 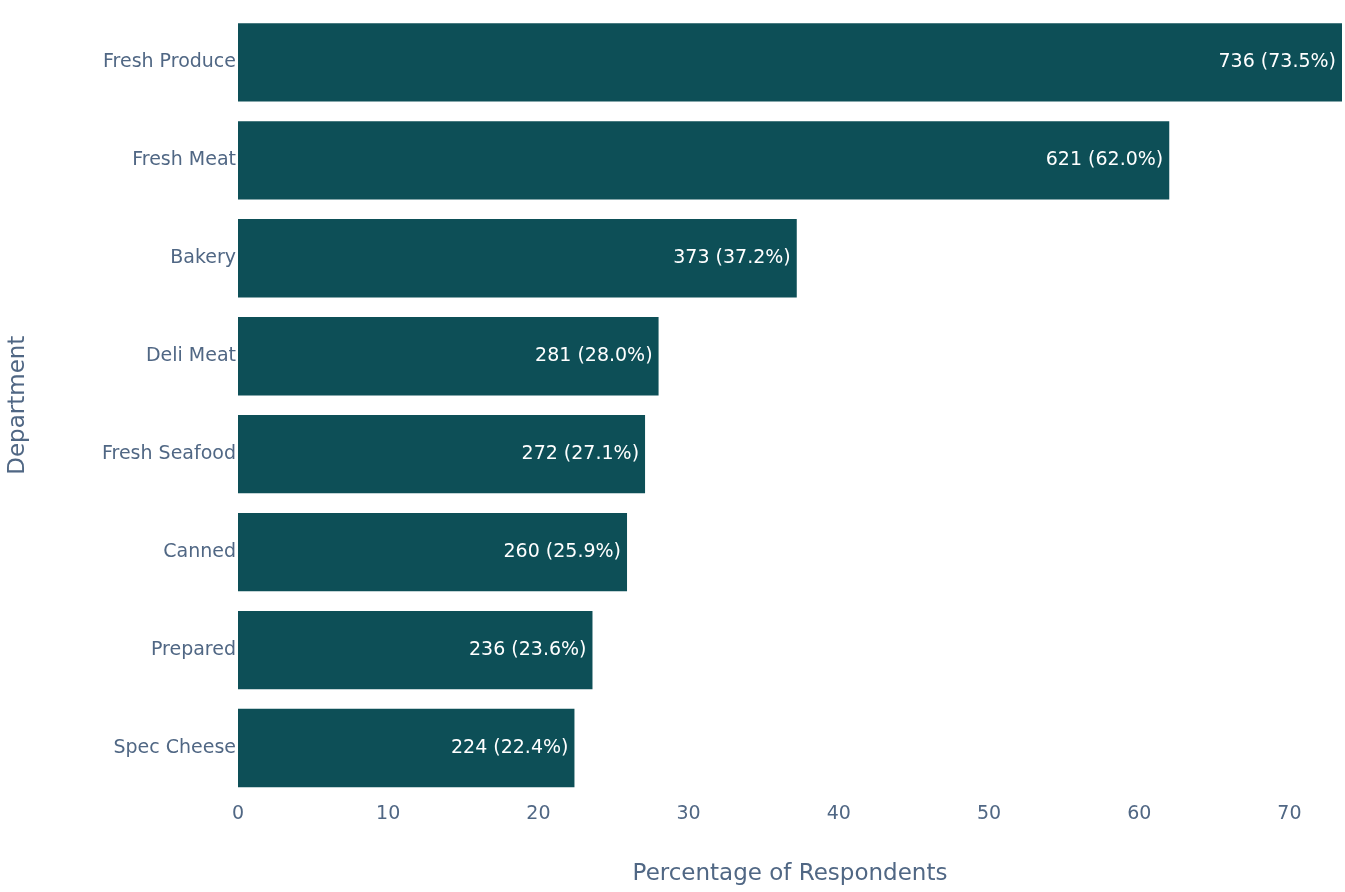 I want to click on y-tick-label: Deli Meat, so click(x=190, y=354).